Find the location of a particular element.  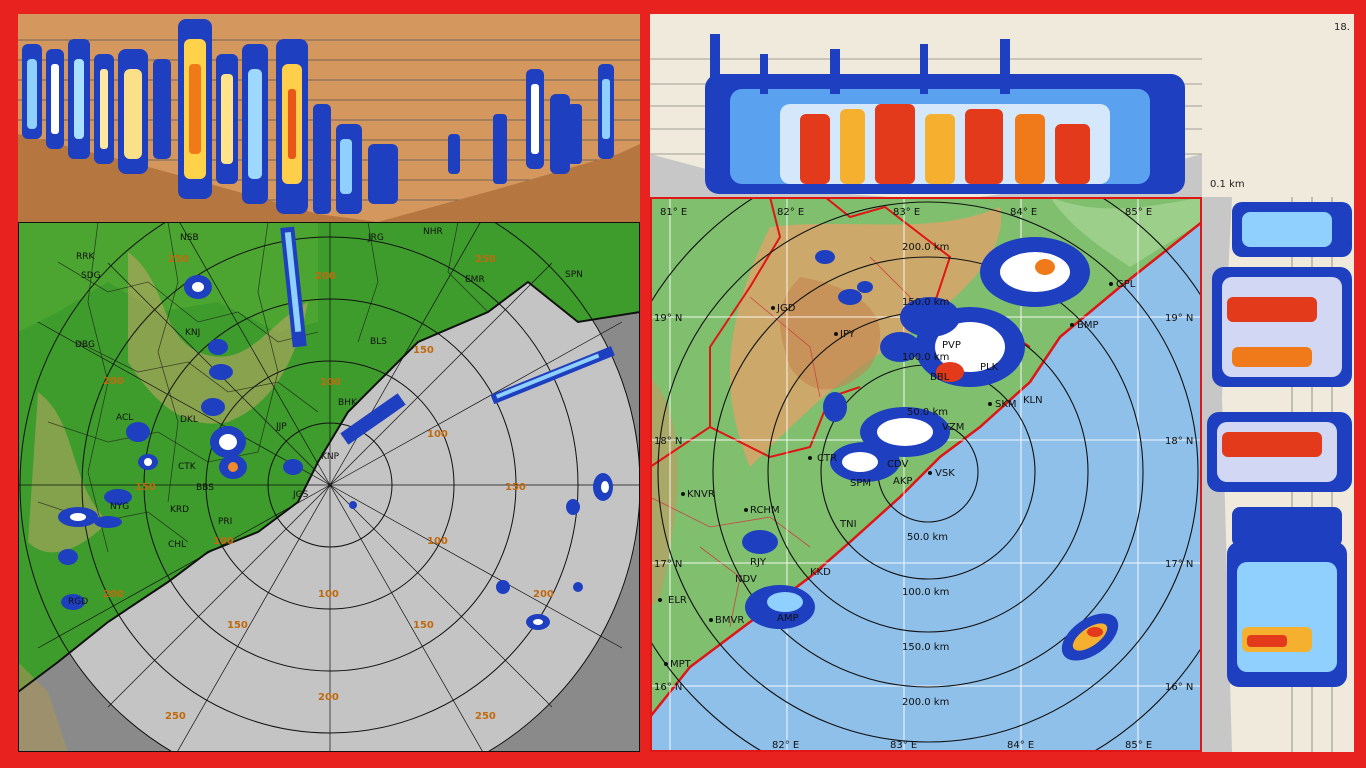

place-label: CTK is located at coordinates (187, 467).